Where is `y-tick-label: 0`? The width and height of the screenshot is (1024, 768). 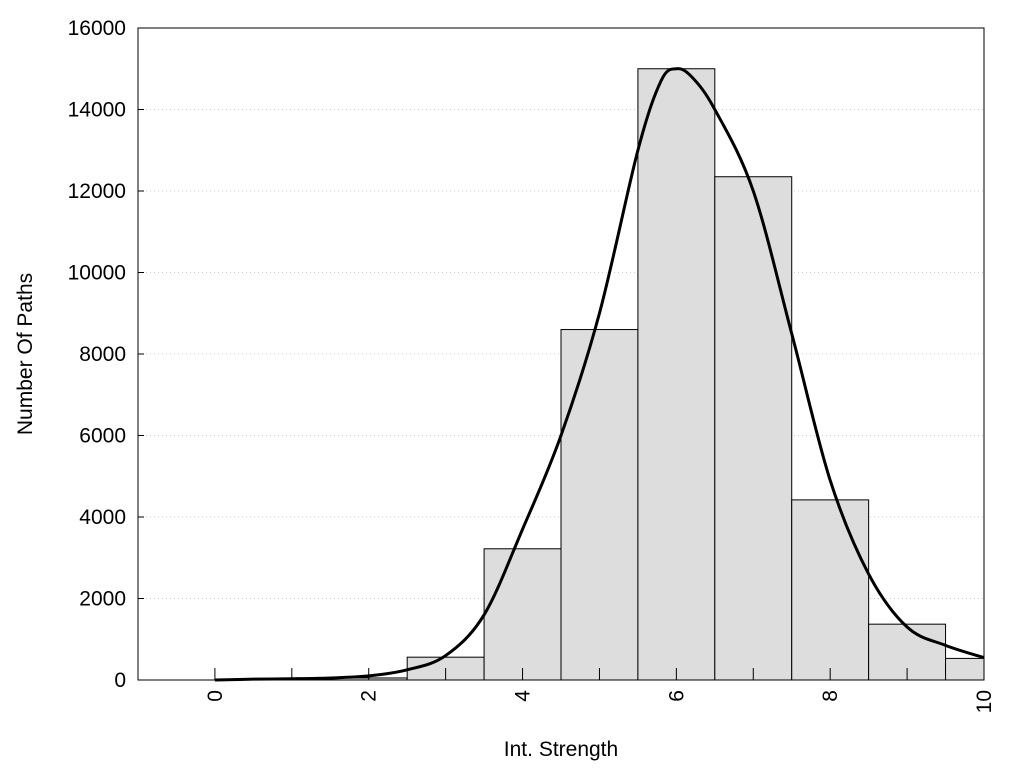 y-tick-label: 0 is located at coordinates (120, 680).